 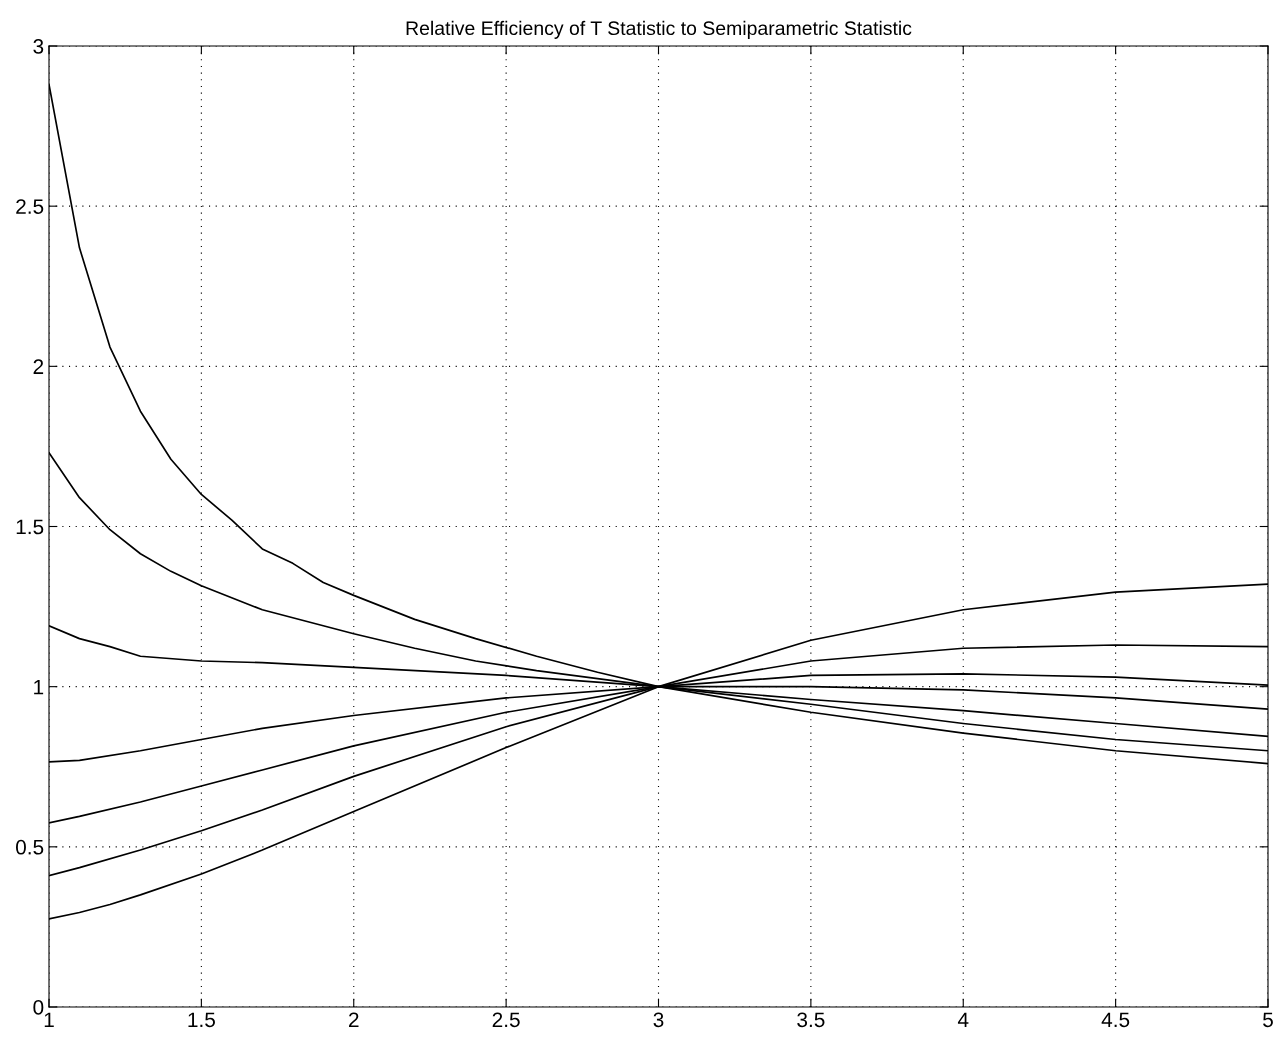 I want to click on x-tick-label: 2.5, so click(x=506, y=1020).